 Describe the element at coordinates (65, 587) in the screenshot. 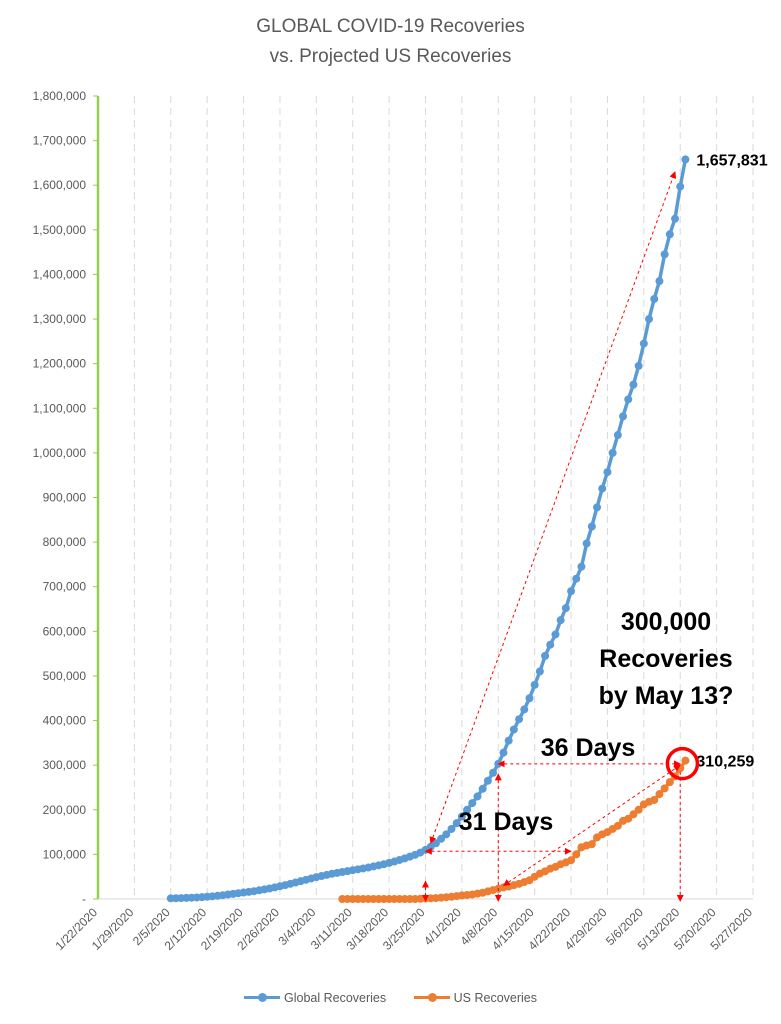

I see `y-tick-label: 700,000` at that location.